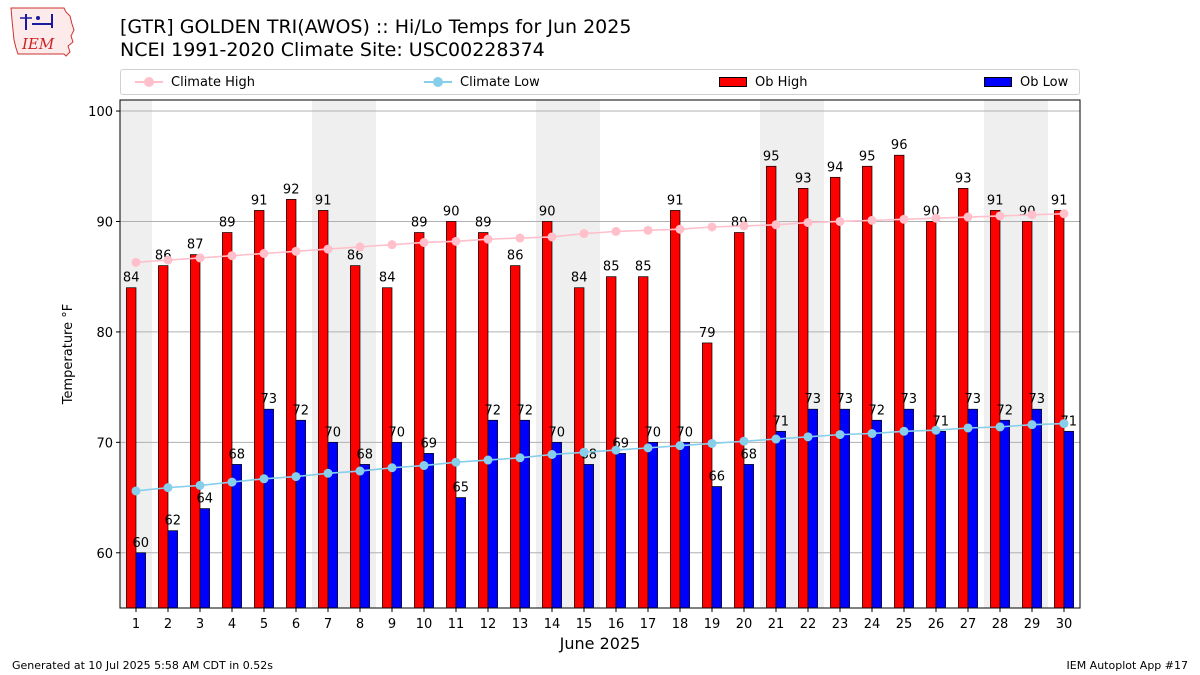  I want to click on x-axis-label: June 2025, so click(600, 643).